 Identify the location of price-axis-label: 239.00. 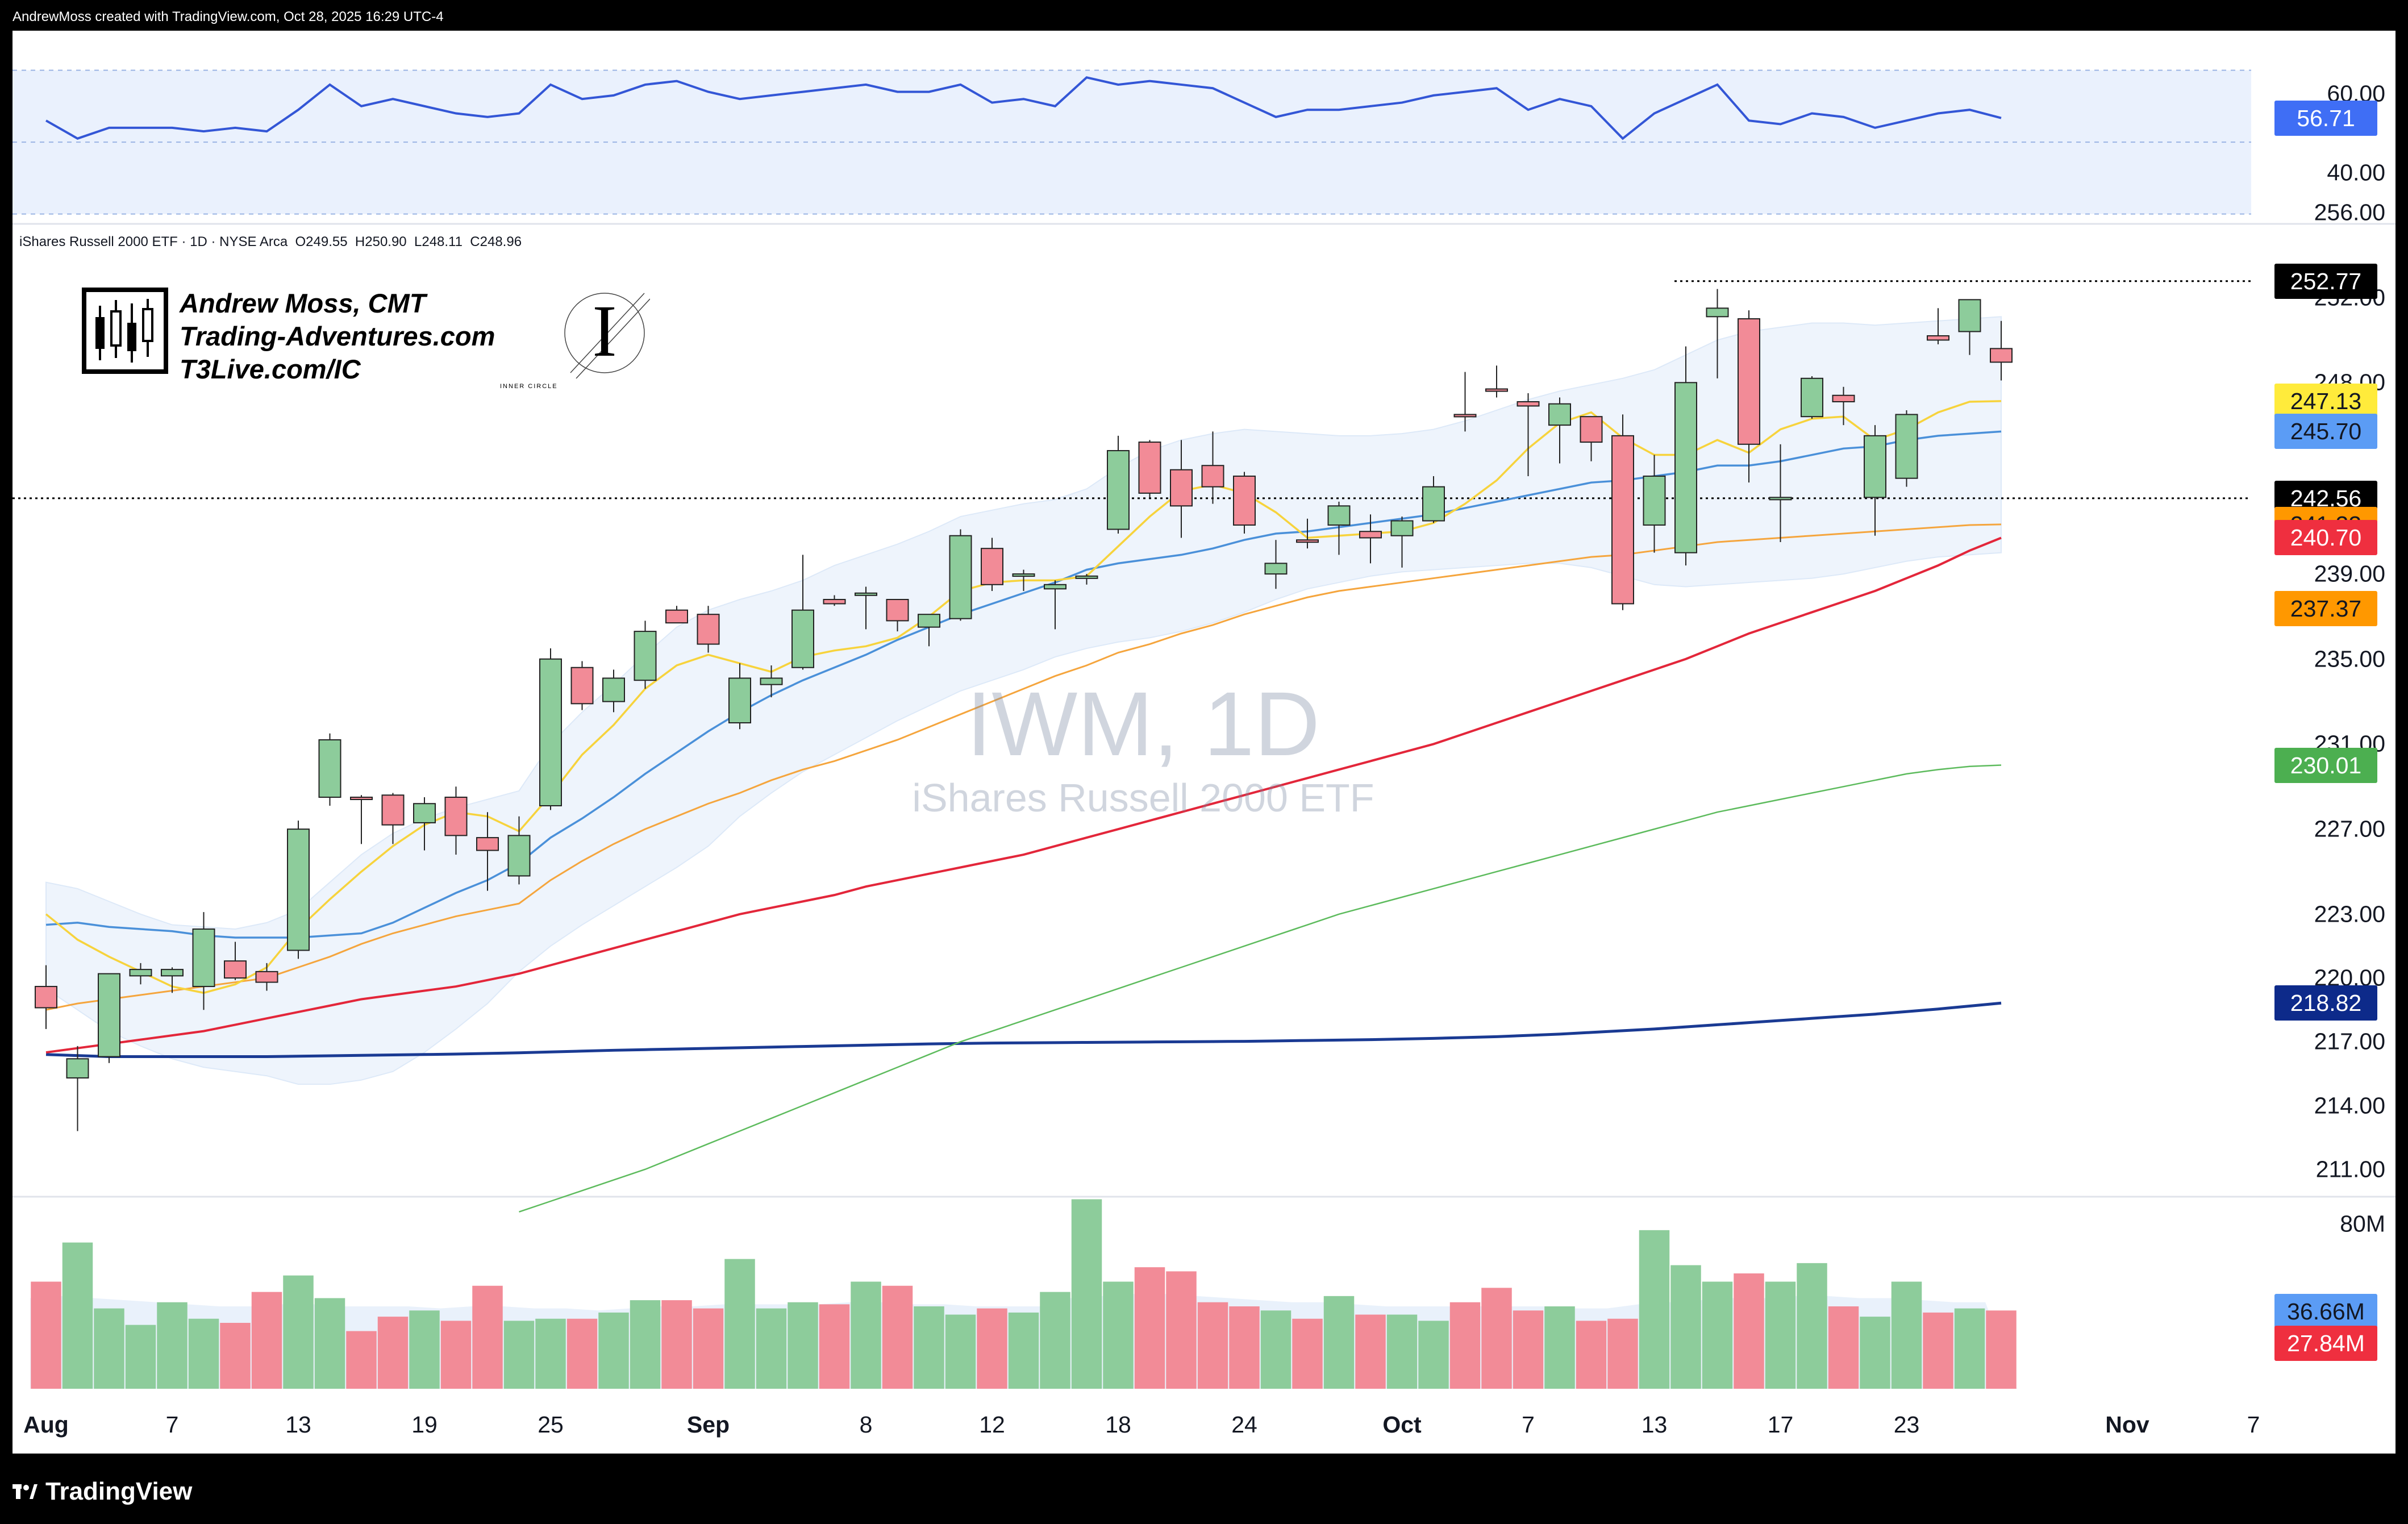
(2349, 573).